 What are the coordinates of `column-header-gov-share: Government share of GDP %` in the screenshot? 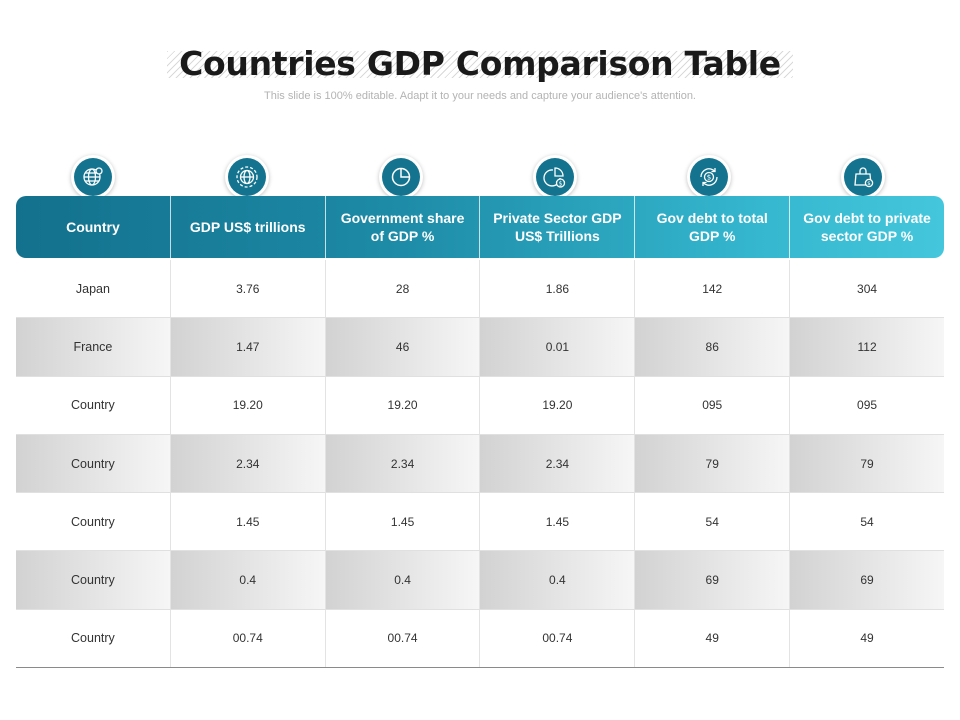 It's located at (402, 227).